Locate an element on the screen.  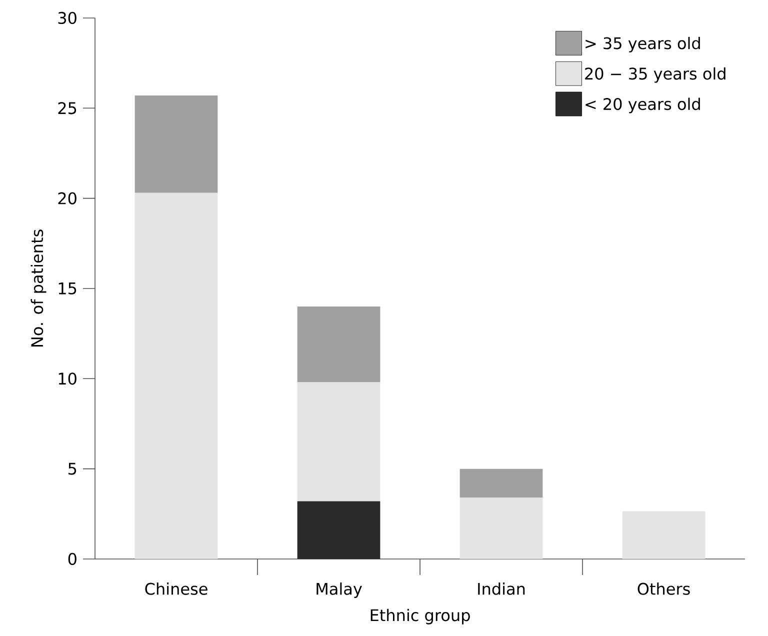
y-tick-label: 15 is located at coordinates (67, 288).